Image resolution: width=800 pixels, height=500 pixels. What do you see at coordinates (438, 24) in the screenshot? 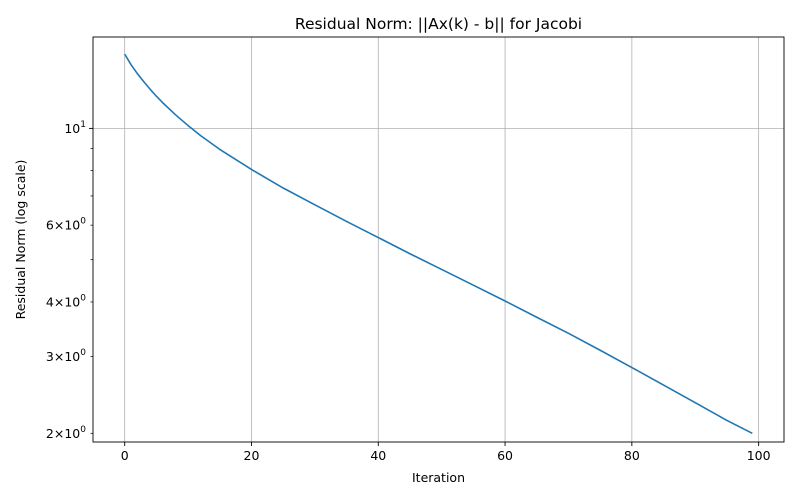
I see `chart-title: Residual Norm: ||Ax(k) - b|| for Jacobi` at bounding box center [438, 24].